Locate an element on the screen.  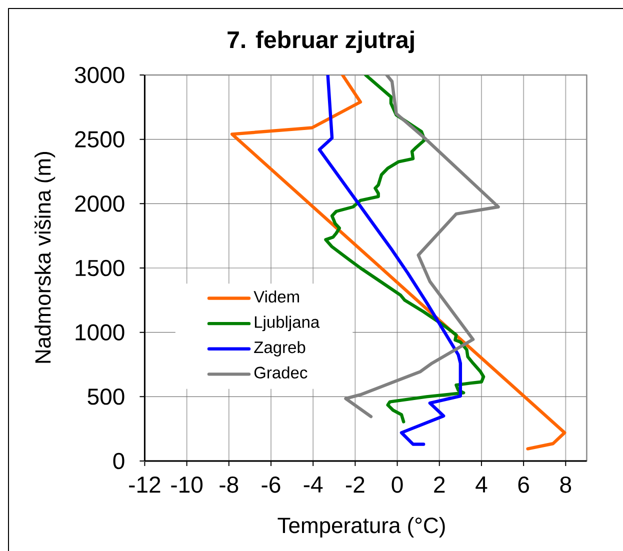
y-tick-label: 1000 is located at coordinates (100, 332).